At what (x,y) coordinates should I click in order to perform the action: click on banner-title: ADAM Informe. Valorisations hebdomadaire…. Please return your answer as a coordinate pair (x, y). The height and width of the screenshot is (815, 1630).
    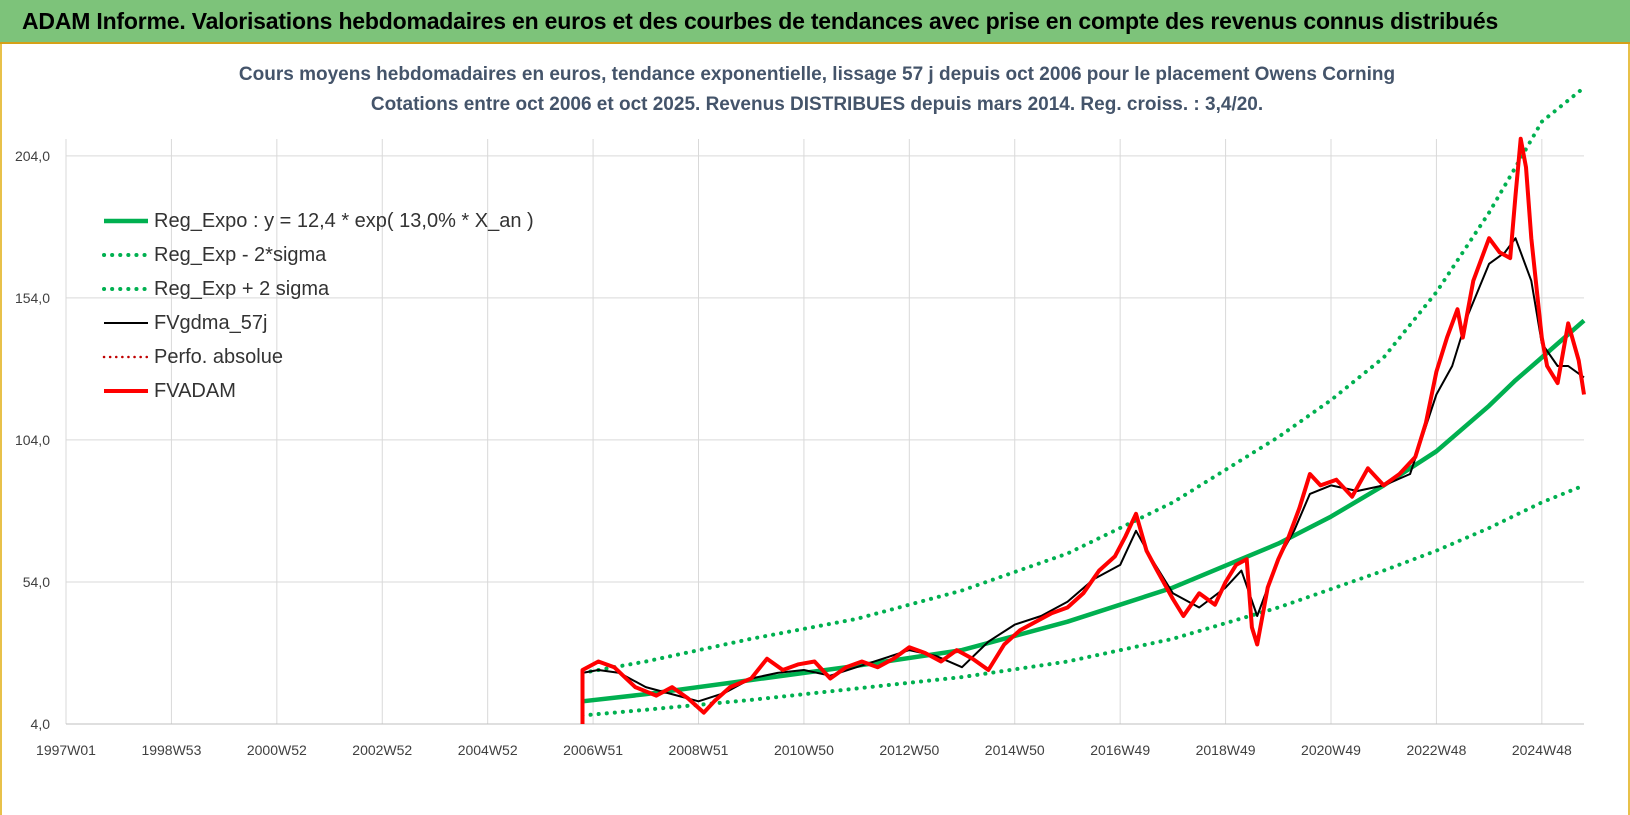
    Looking at the image, I should click on (760, 21).